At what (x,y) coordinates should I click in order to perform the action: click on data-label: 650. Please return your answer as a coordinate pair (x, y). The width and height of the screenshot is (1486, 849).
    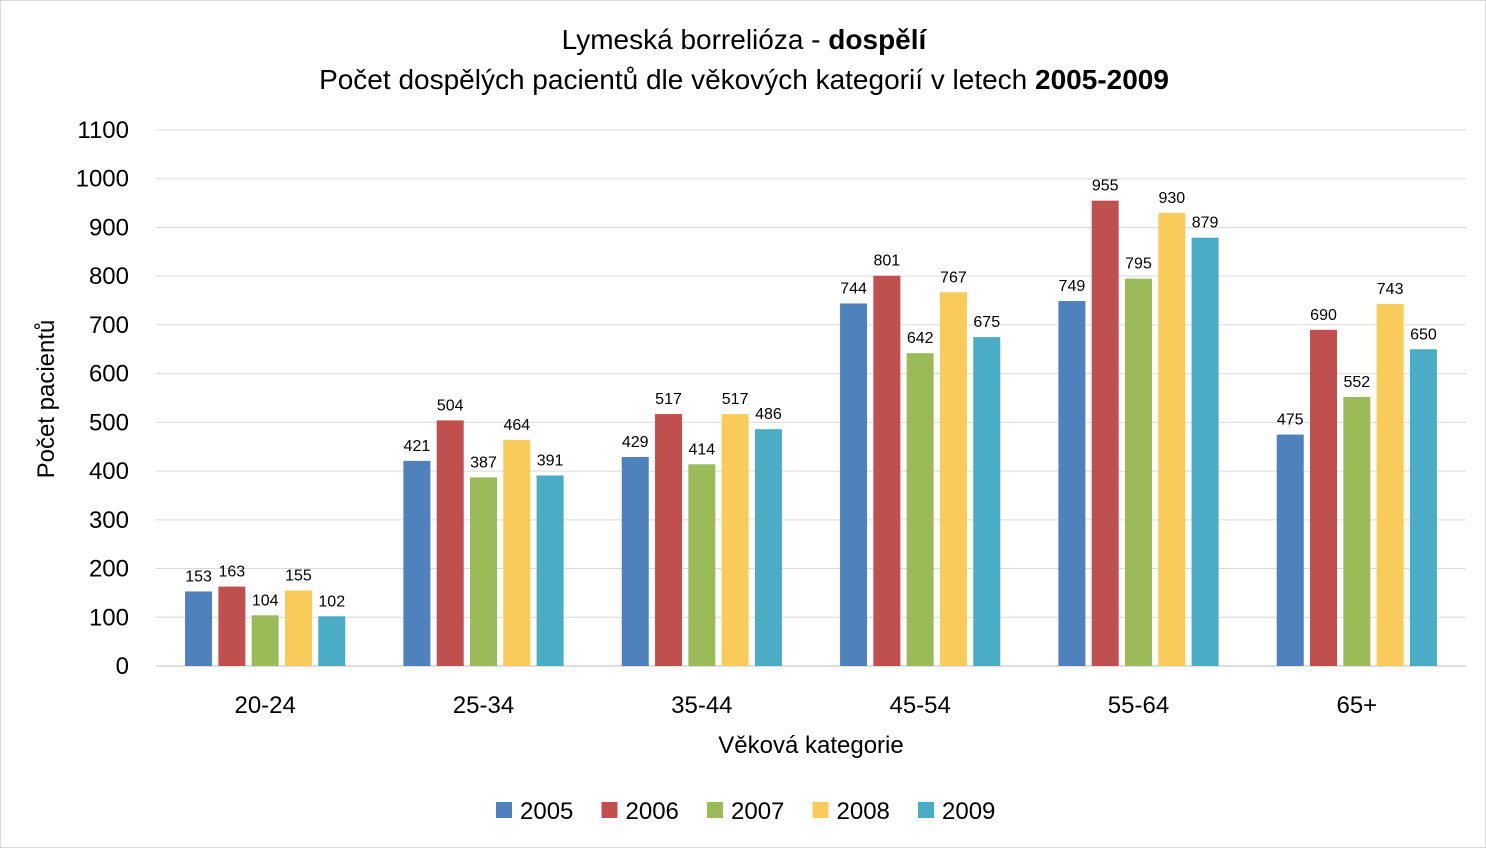
    Looking at the image, I should click on (1423, 334).